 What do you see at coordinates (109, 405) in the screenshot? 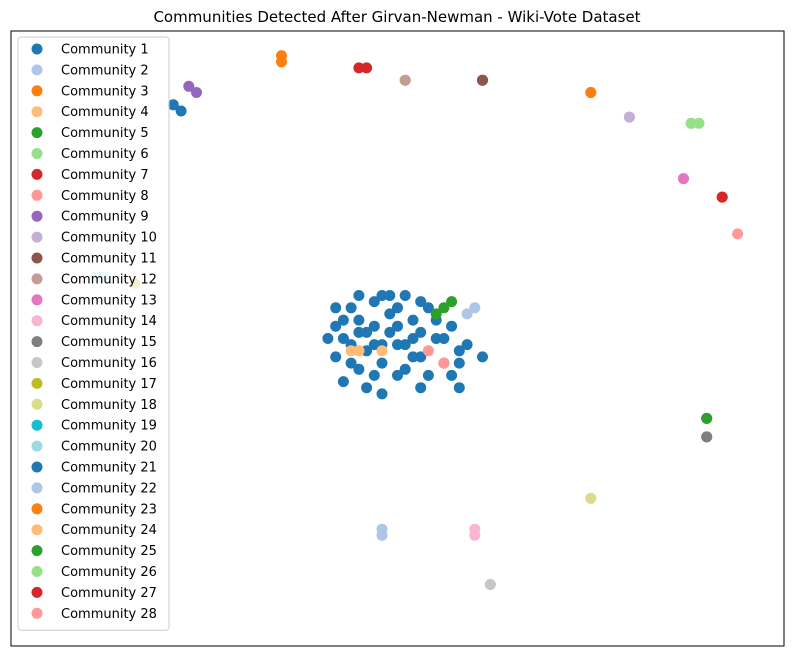
I see `legend-label-community-18: Community 18` at bounding box center [109, 405].